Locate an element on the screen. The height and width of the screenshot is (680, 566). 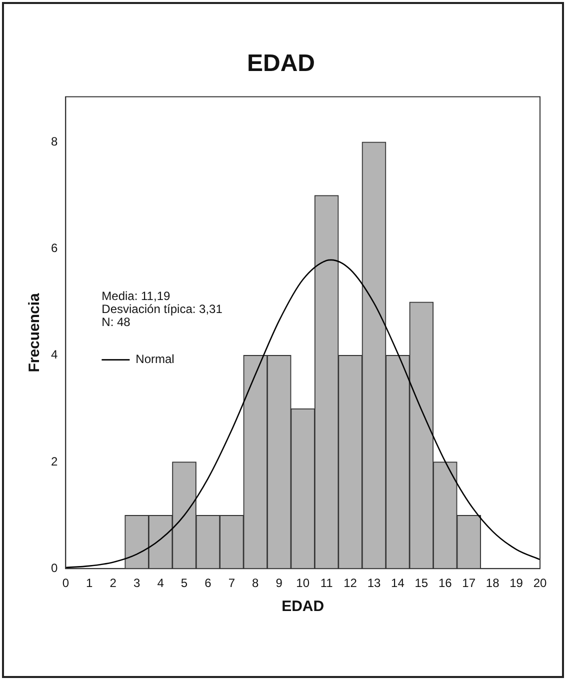
x-tick-label: 4 is located at coordinates (160, 583).